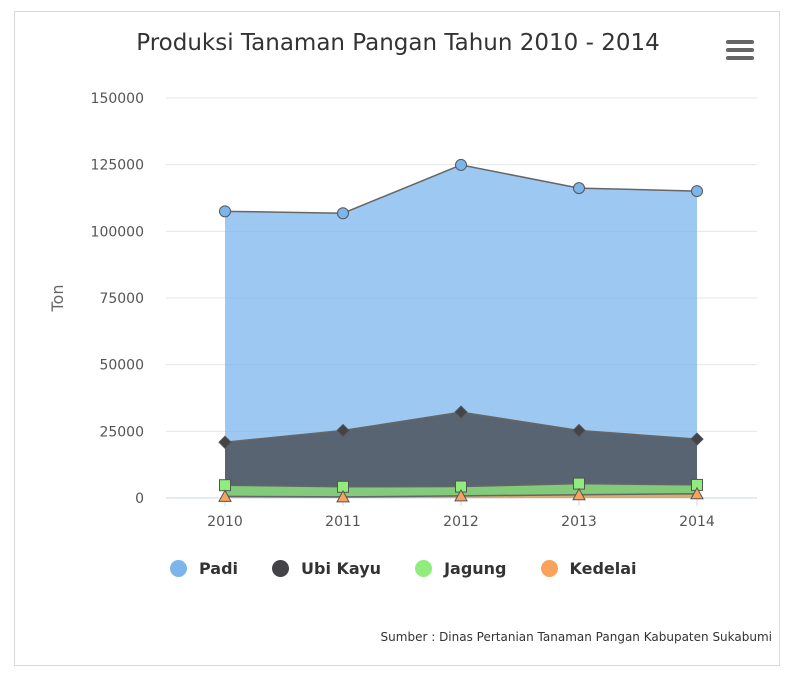  I want to click on legend-item-kedelai: Kedelai, so click(588, 568).